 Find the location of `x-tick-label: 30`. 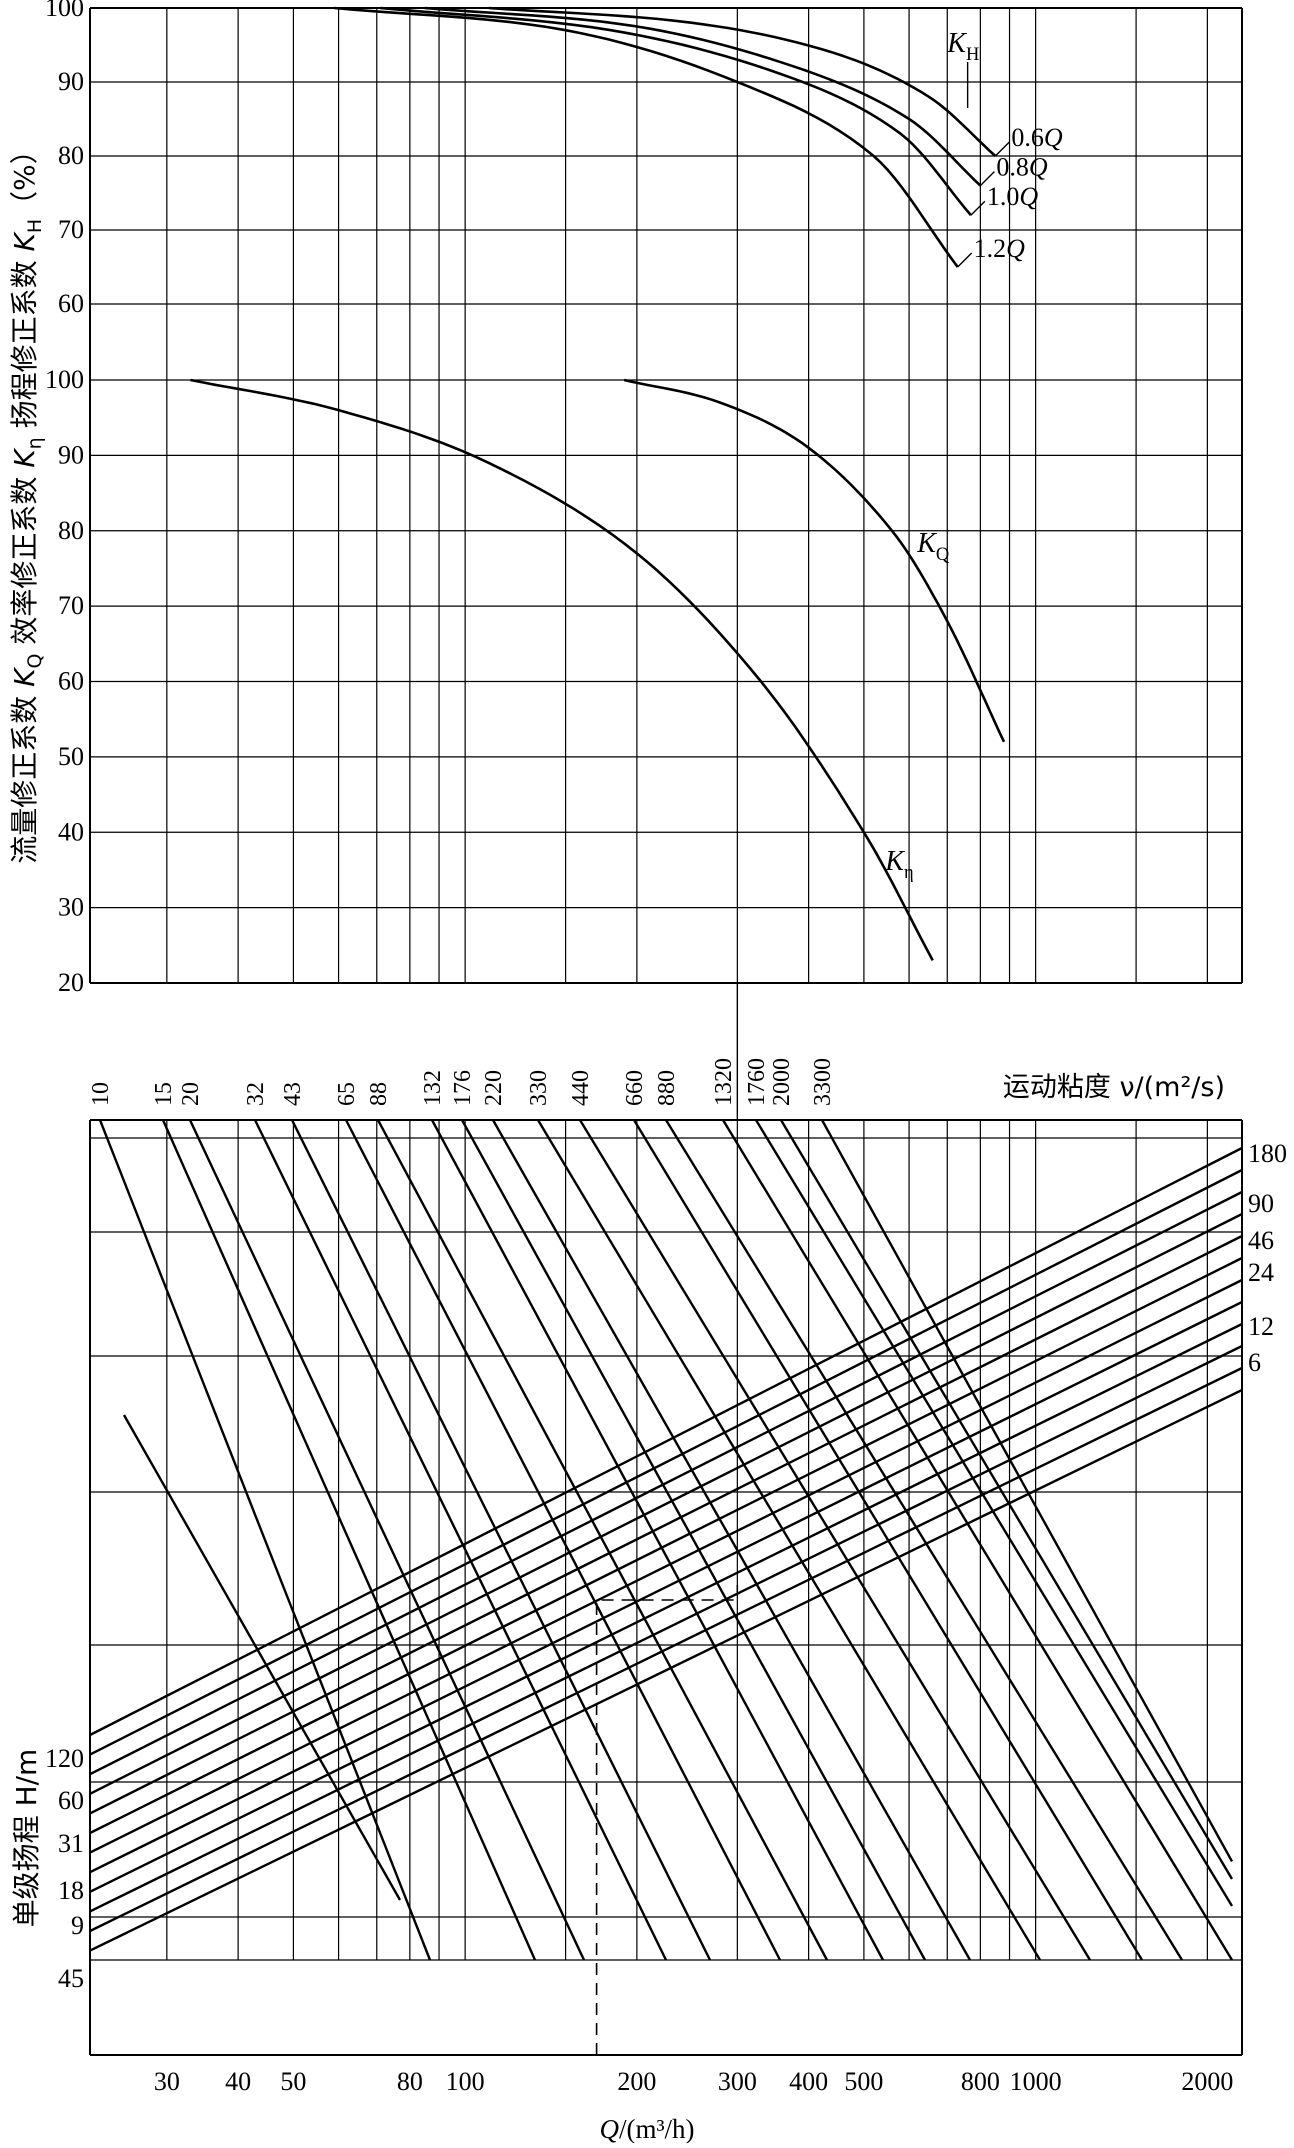

x-tick-label: 30 is located at coordinates (167, 2081).